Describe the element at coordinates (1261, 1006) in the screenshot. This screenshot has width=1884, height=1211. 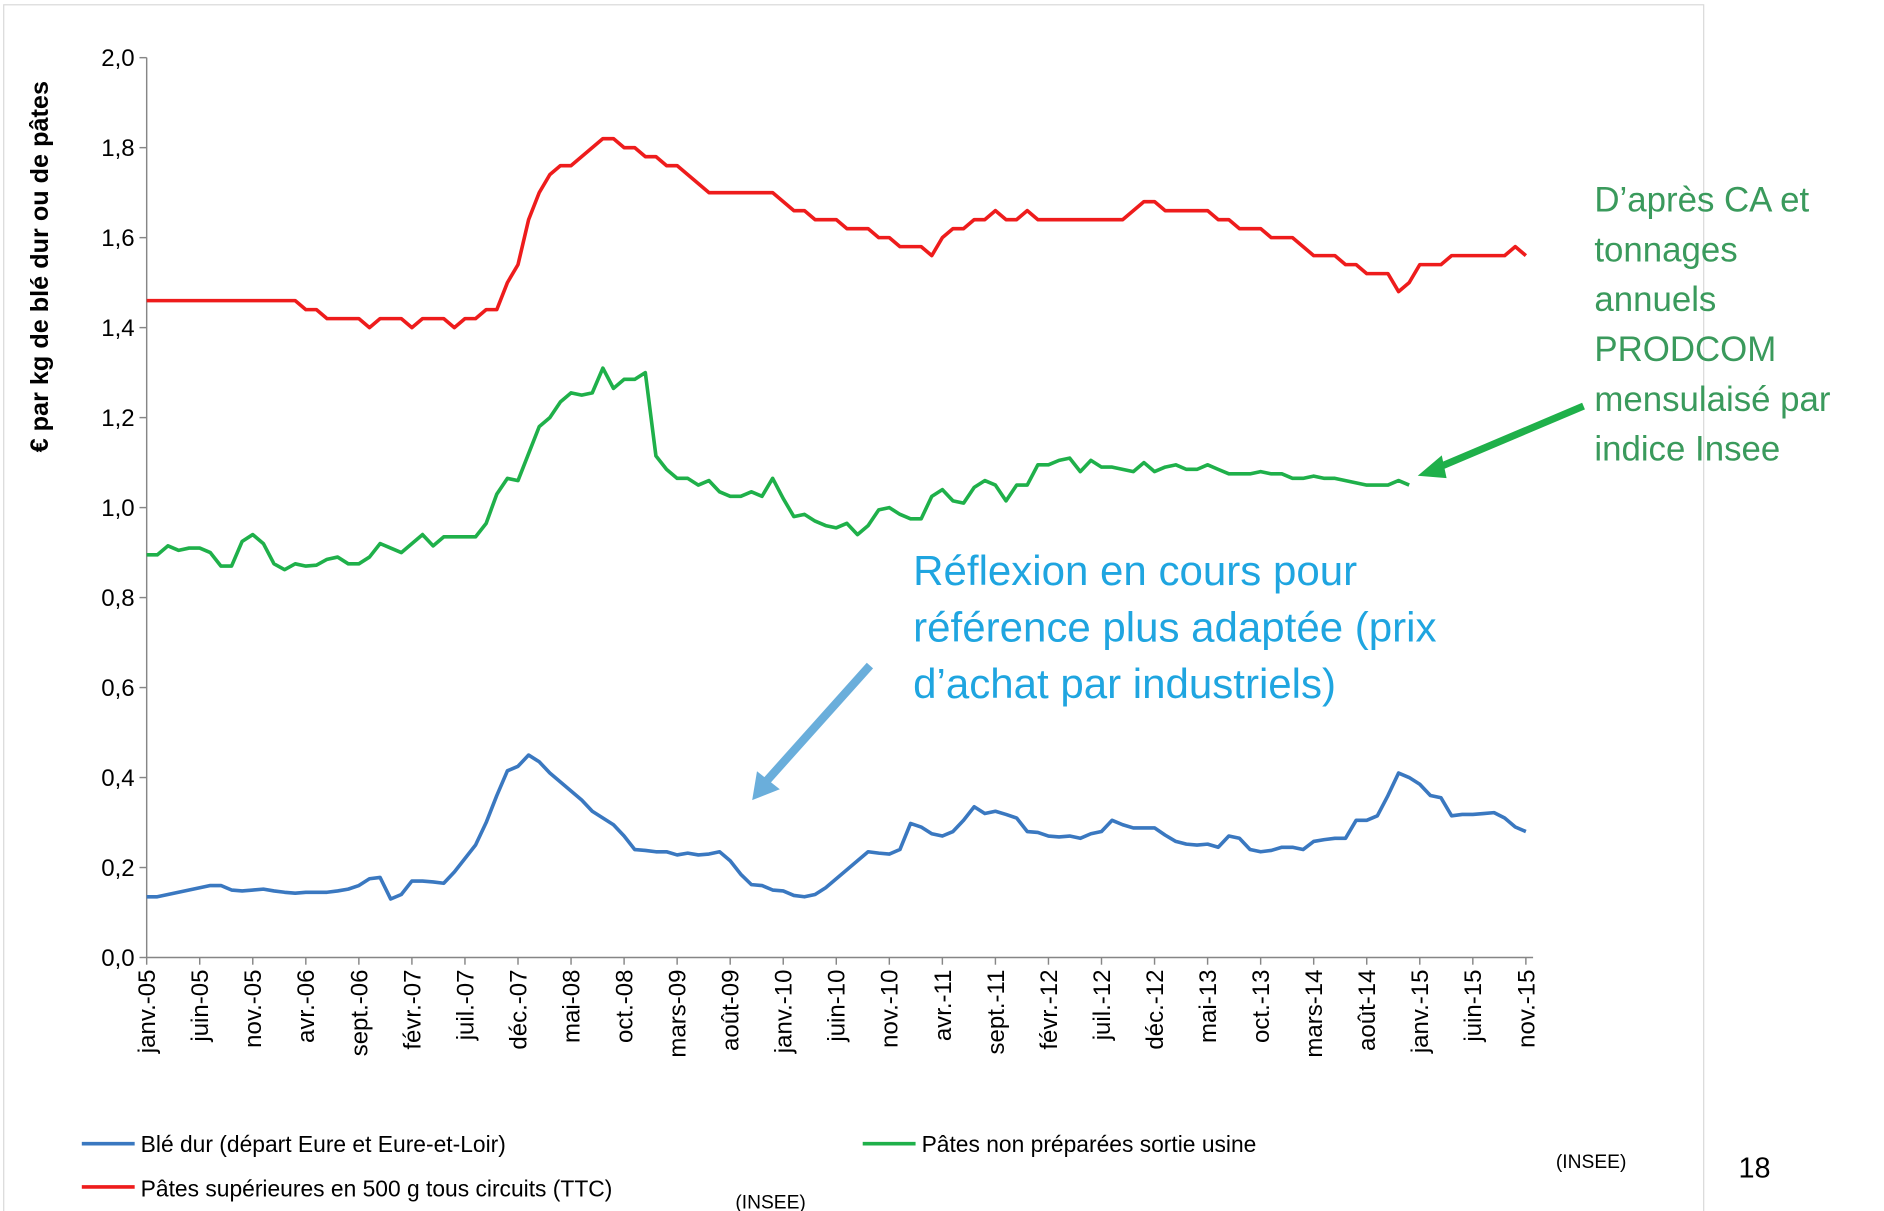
I see `x-tick-label: oct.-13` at that location.